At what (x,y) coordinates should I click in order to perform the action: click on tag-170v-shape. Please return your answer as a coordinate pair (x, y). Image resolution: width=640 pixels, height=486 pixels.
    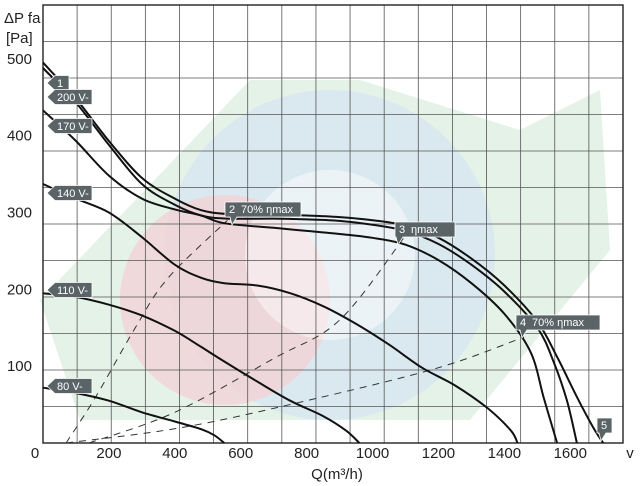
    Looking at the image, I should click on (69, 126).